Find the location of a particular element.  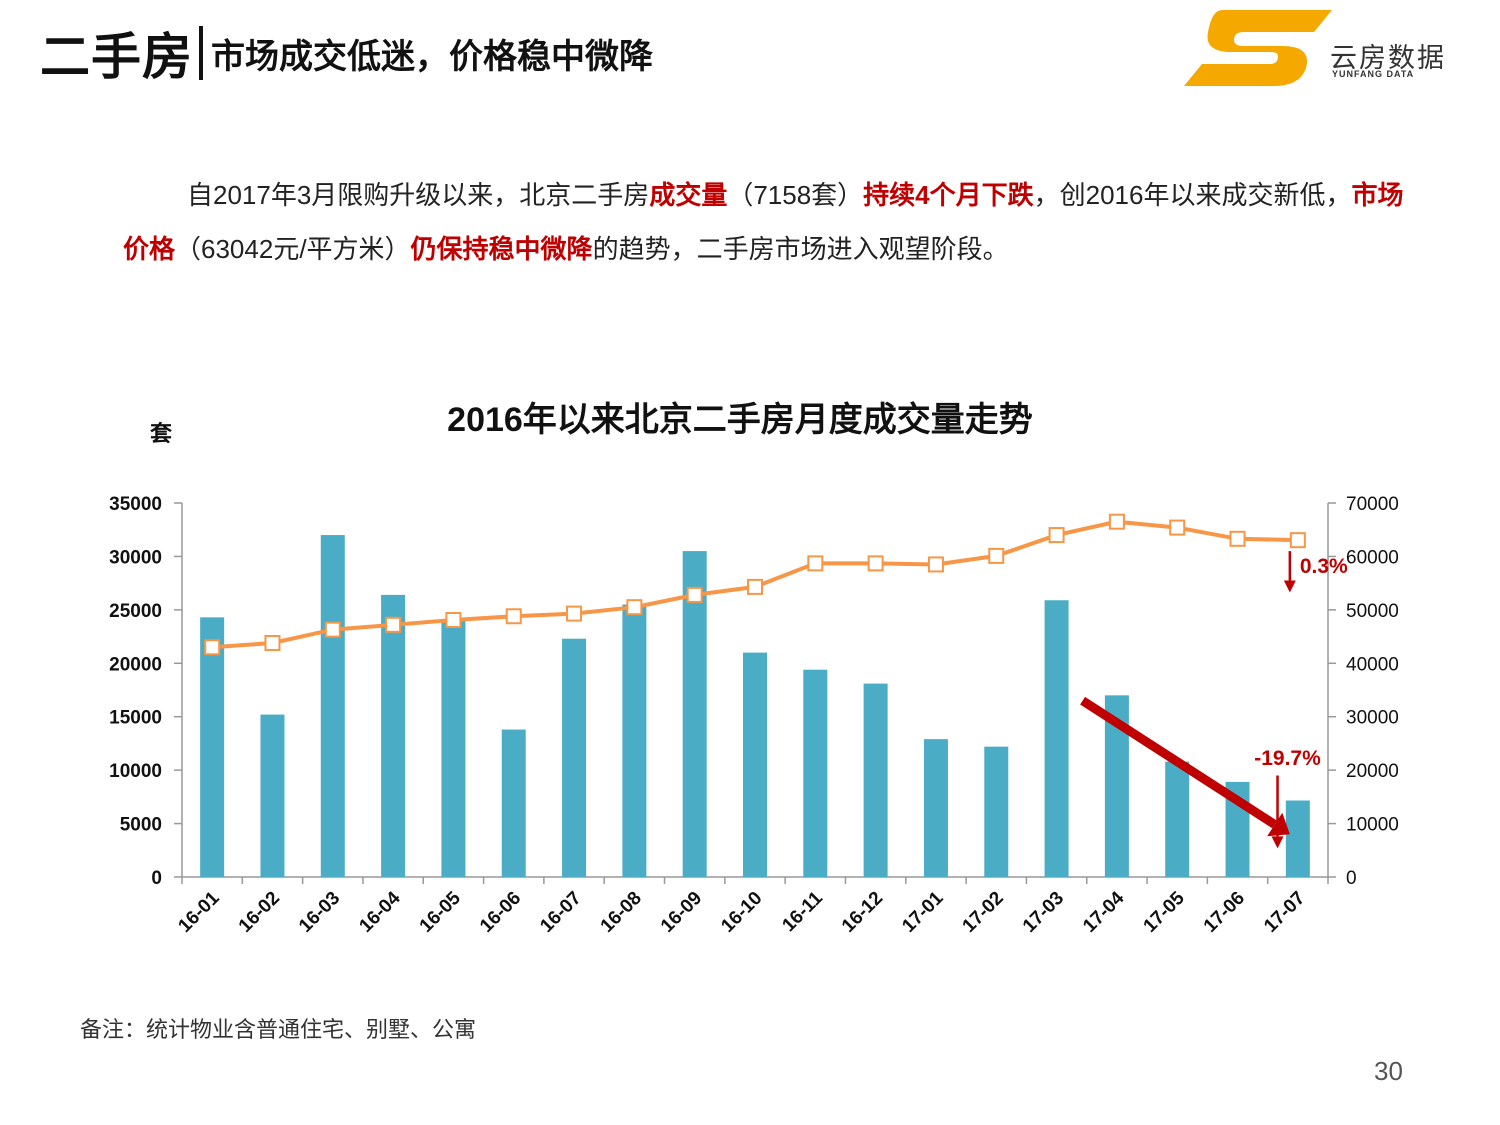

page-header: 二手房 市场成交低迷，价格稳中微降 is located at coordinates (346, 53).